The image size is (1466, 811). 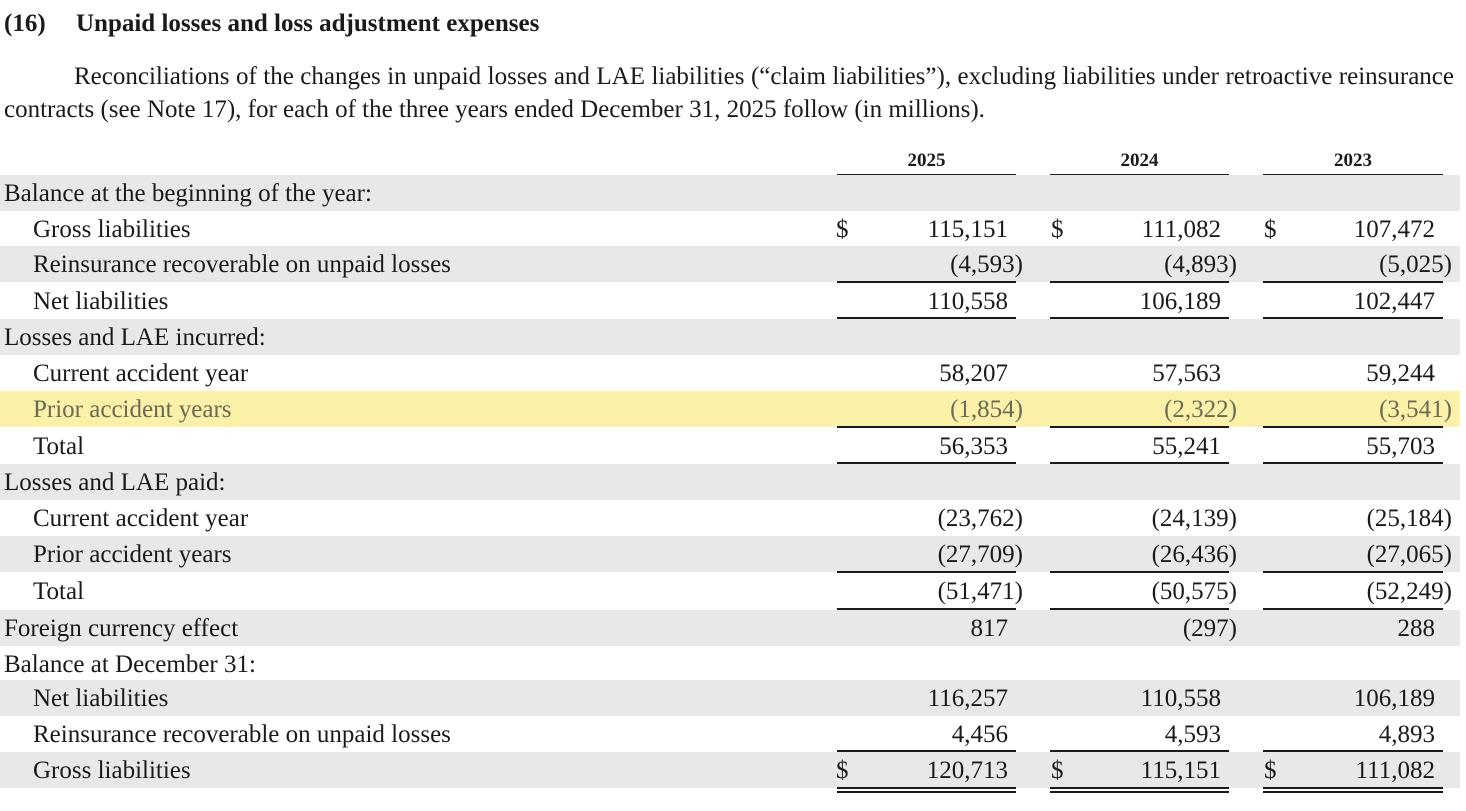 What do you see at coordinates (980, 518) in the screenshot?
I see `cell-2025: (23,762)` at bounding box center [980, 518].